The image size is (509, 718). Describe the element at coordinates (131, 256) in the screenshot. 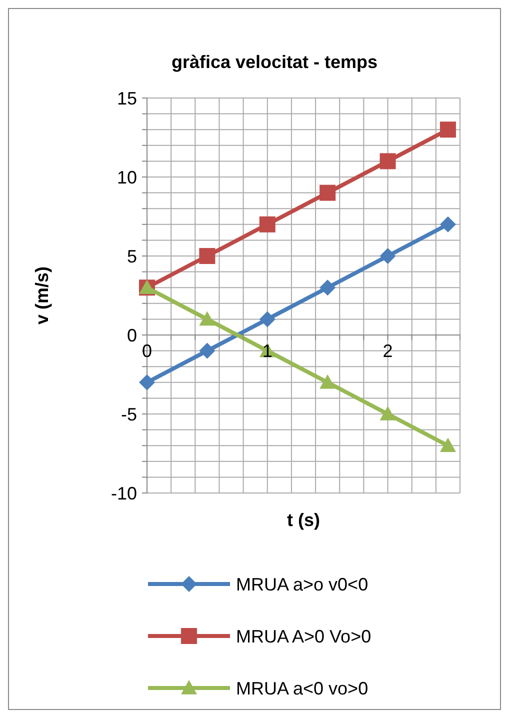

I see `y-tick-label: 5` at that location.